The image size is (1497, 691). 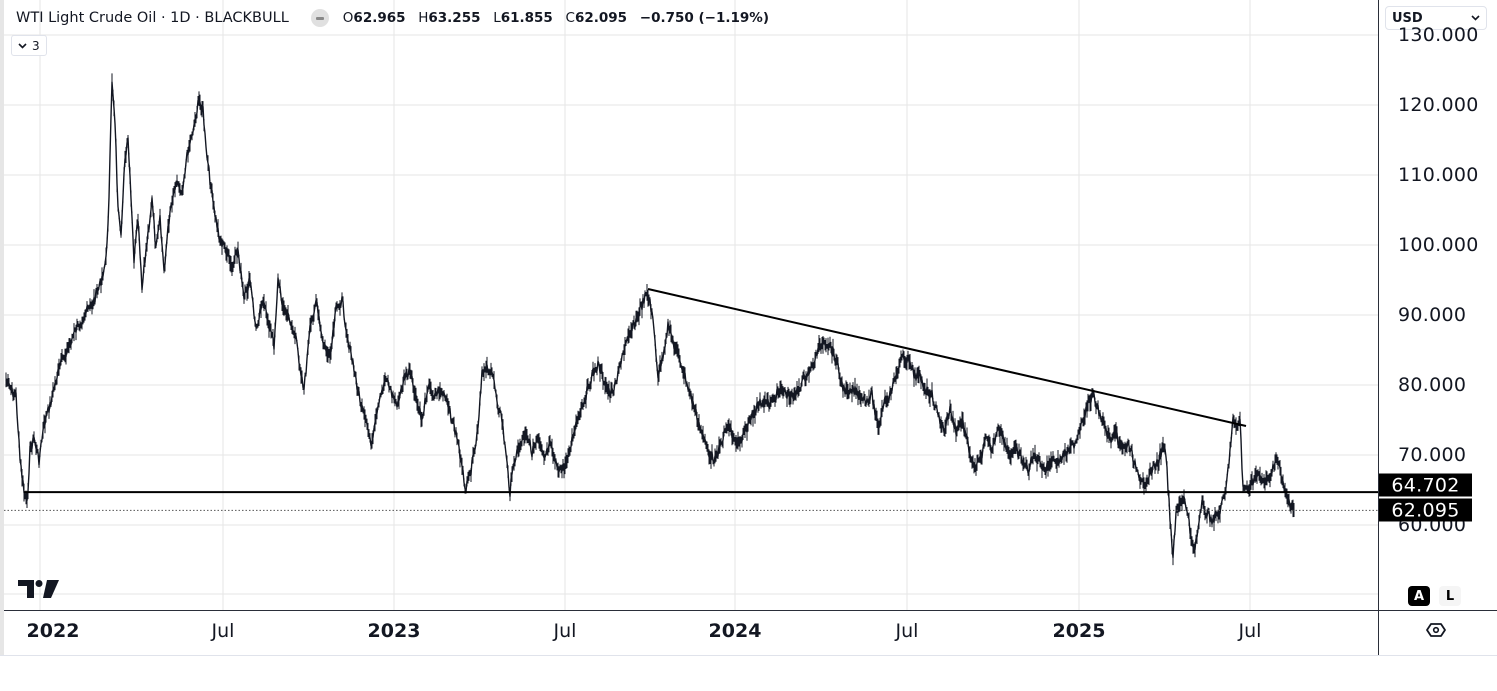 What do you see at coordinates (1450, 596) in the screenshot?
I see `log-scale-button: L` at bounding box center [1450, 596].